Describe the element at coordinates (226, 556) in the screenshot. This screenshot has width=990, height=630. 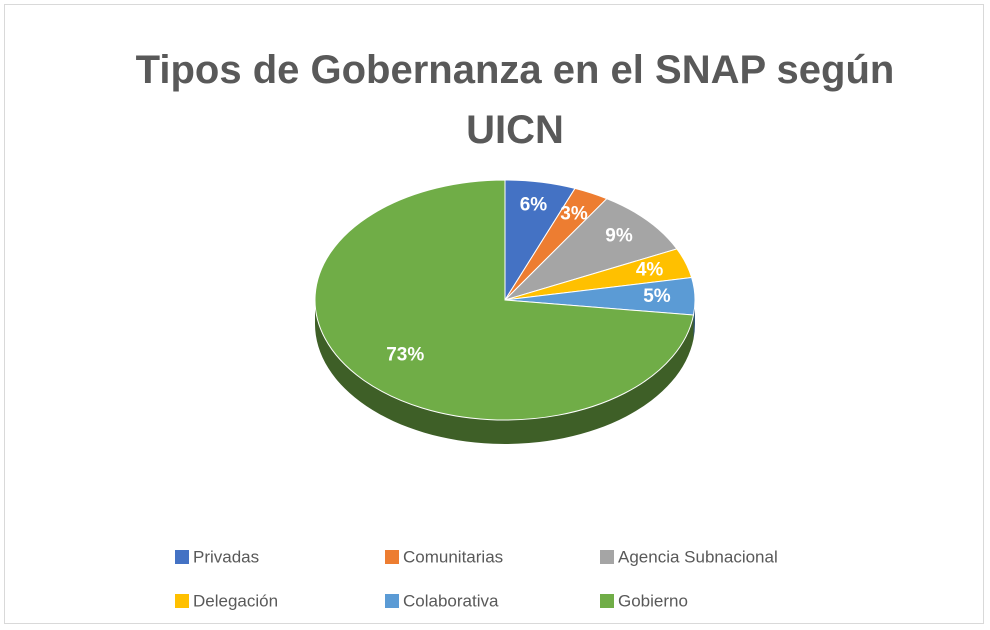
I see `legend-label: Privadas` at that location.